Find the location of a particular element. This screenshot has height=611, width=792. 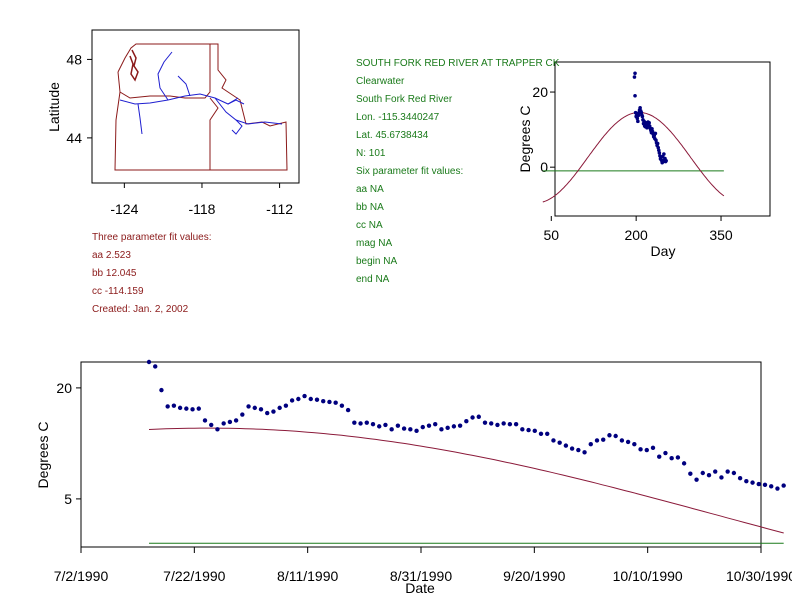

season-fit-curve is located at coordinates (633, 157).